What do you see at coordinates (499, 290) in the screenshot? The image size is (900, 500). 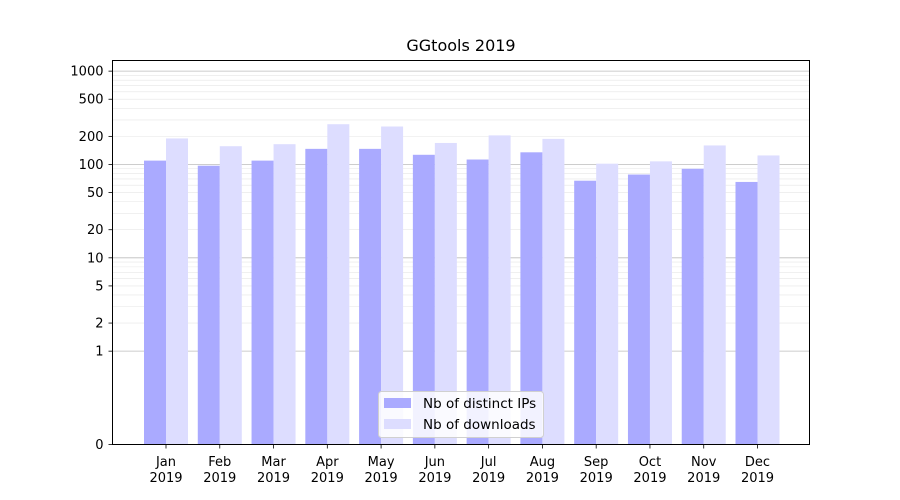 I see `bar-downloads-jul` at bounding box center [499, 290].